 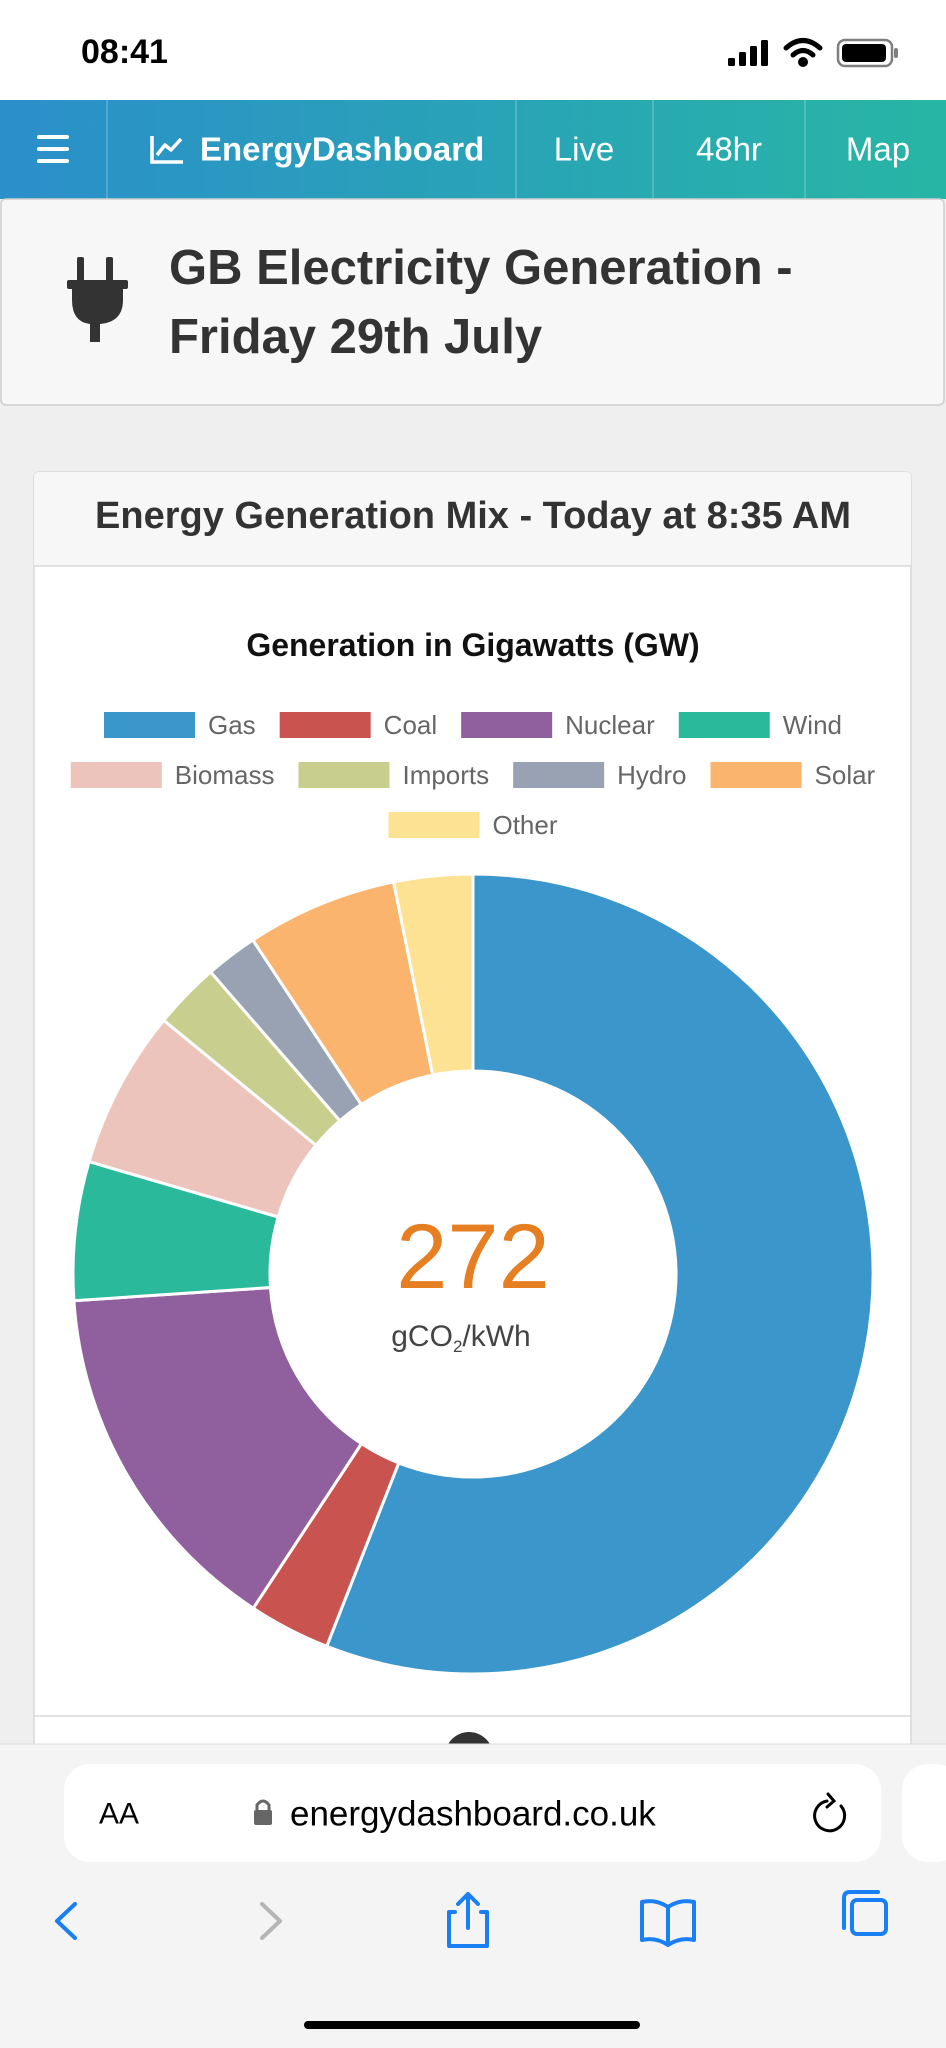 I want to click on next-tab-peek, so click(x=924, y=1813).